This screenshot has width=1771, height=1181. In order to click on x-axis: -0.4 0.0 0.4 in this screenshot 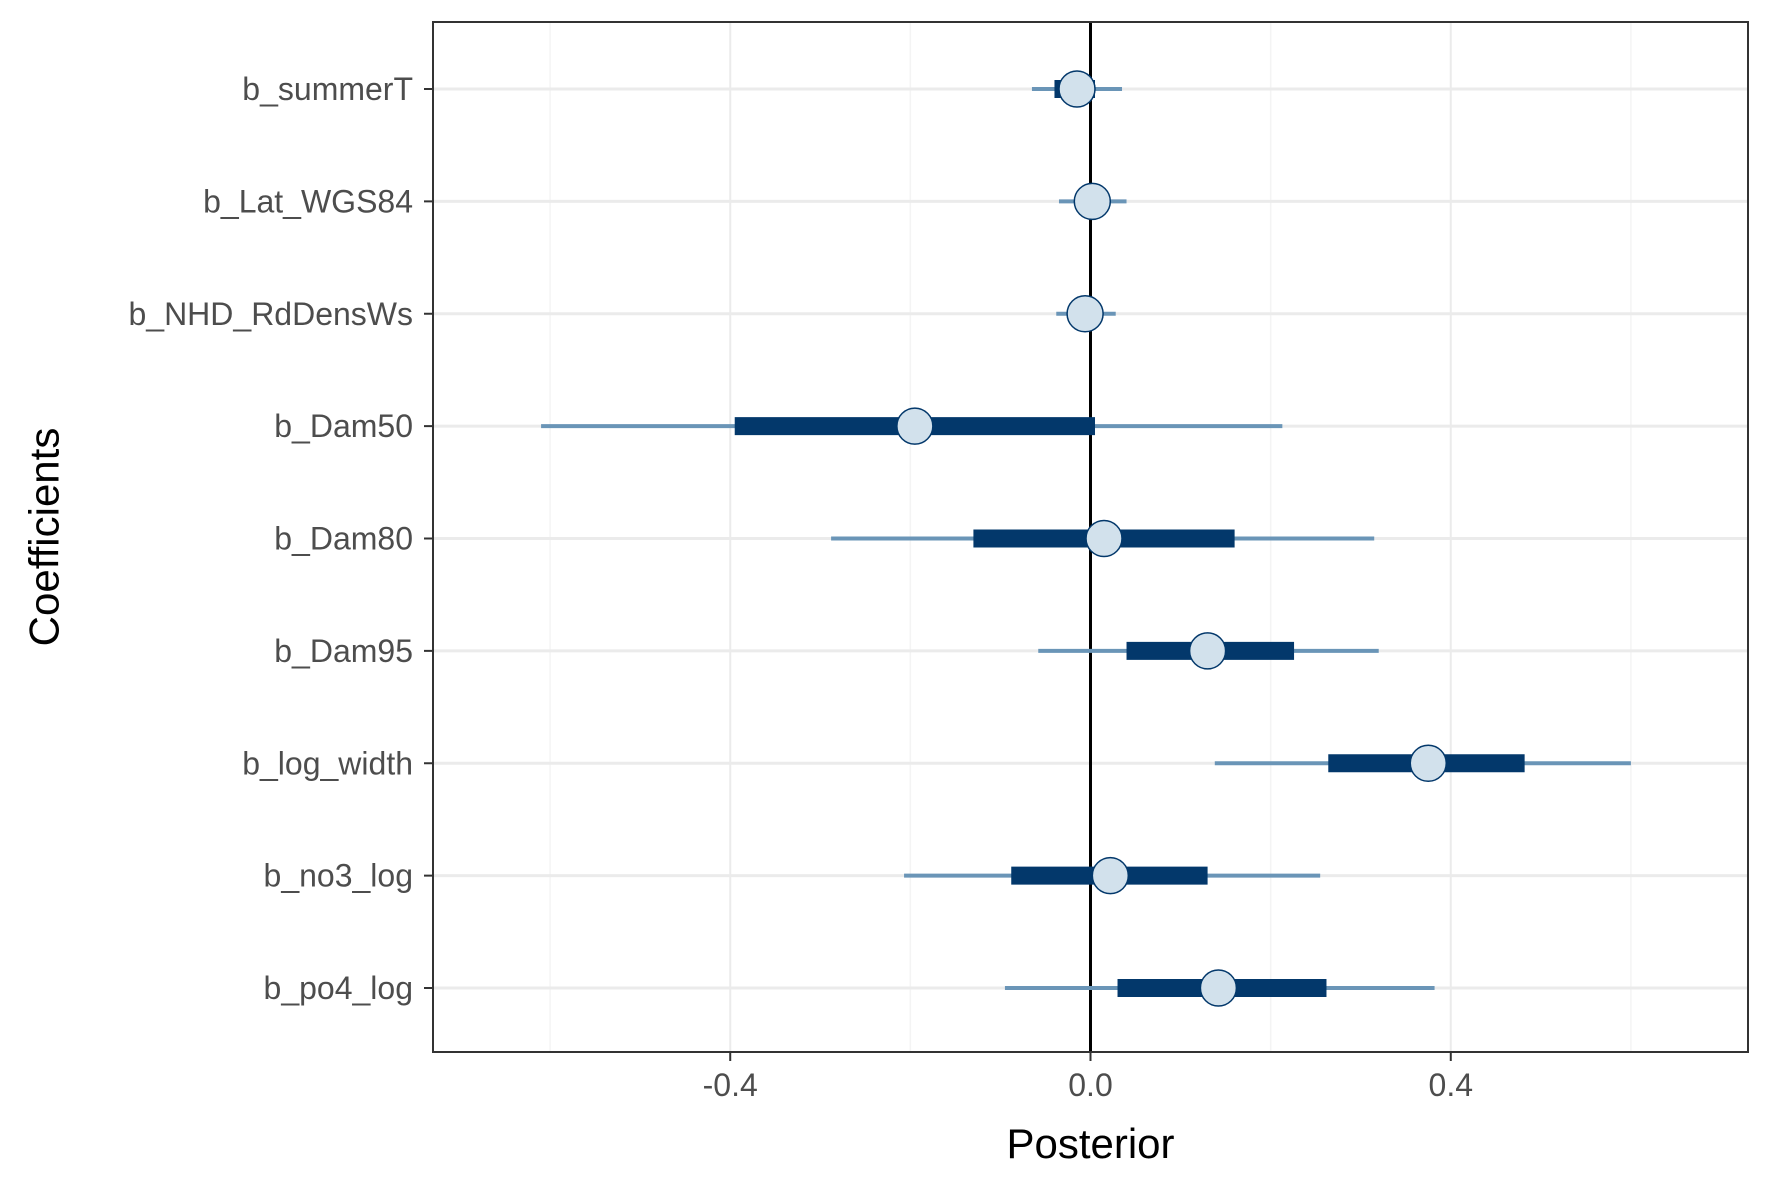, I will do `click(1088, 1077)`.